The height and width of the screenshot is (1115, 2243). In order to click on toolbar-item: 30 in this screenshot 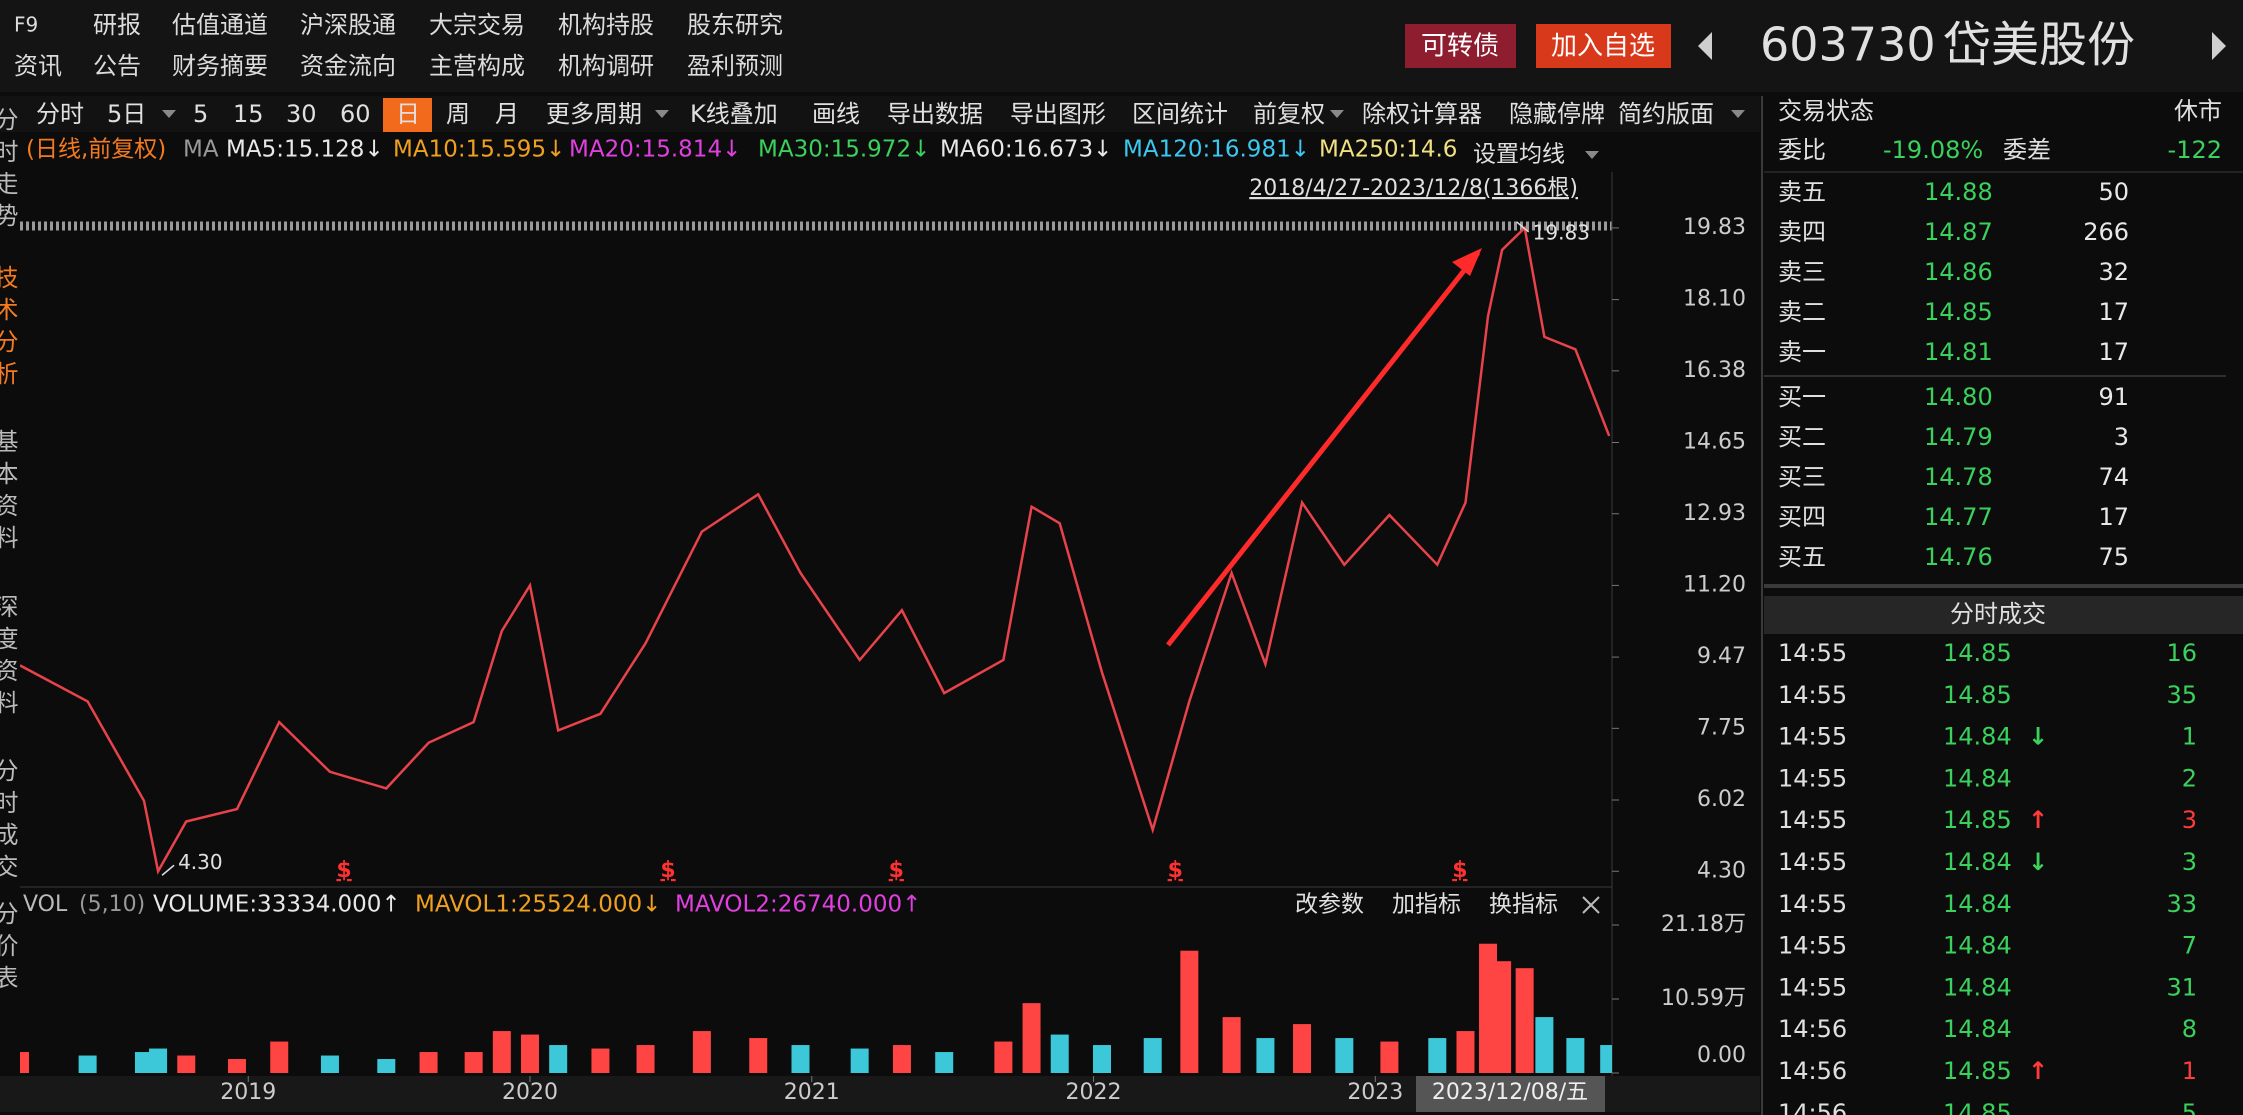, I will do `click(301, 114)`.